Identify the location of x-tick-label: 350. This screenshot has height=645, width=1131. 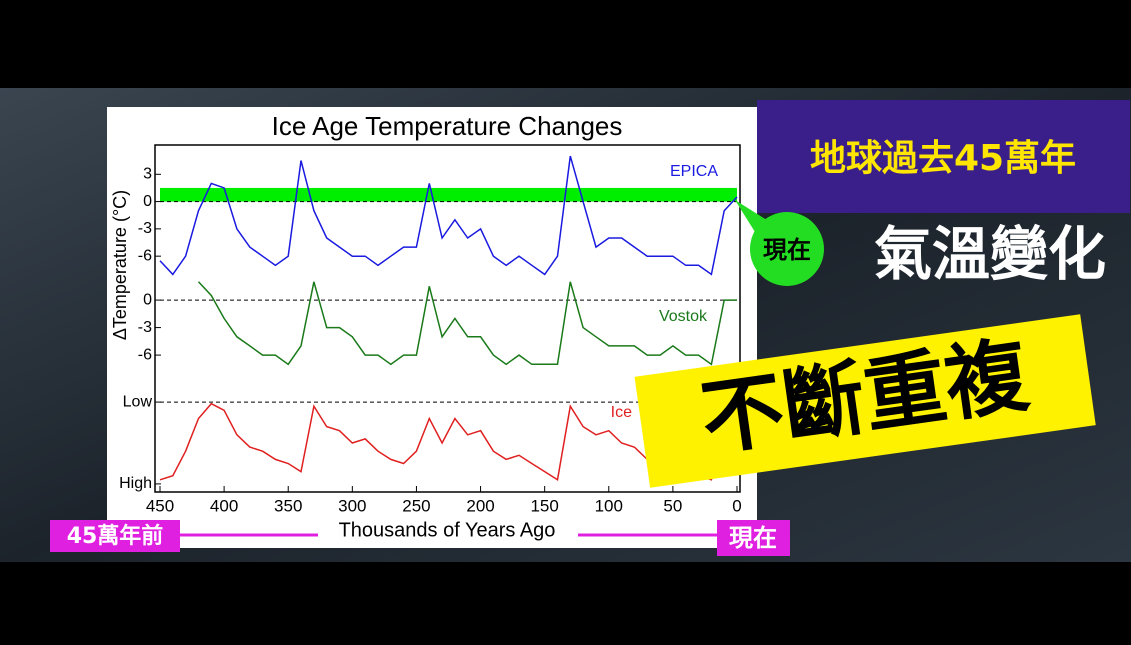
(288, 505).